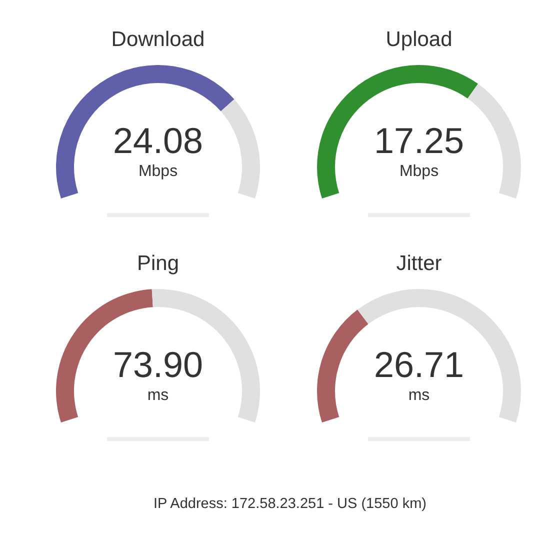 The height and width of the screenshot is (534, 545). I want to click on text: Upload, so click(419, 39).